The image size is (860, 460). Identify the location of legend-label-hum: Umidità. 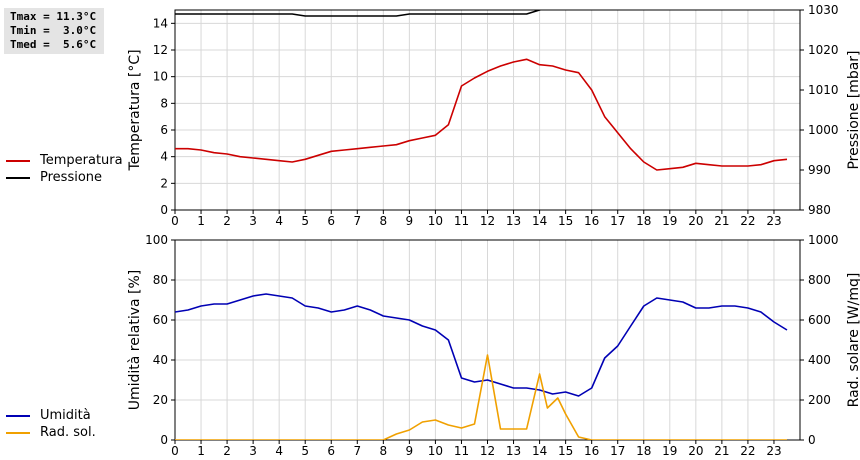
(65, 415).